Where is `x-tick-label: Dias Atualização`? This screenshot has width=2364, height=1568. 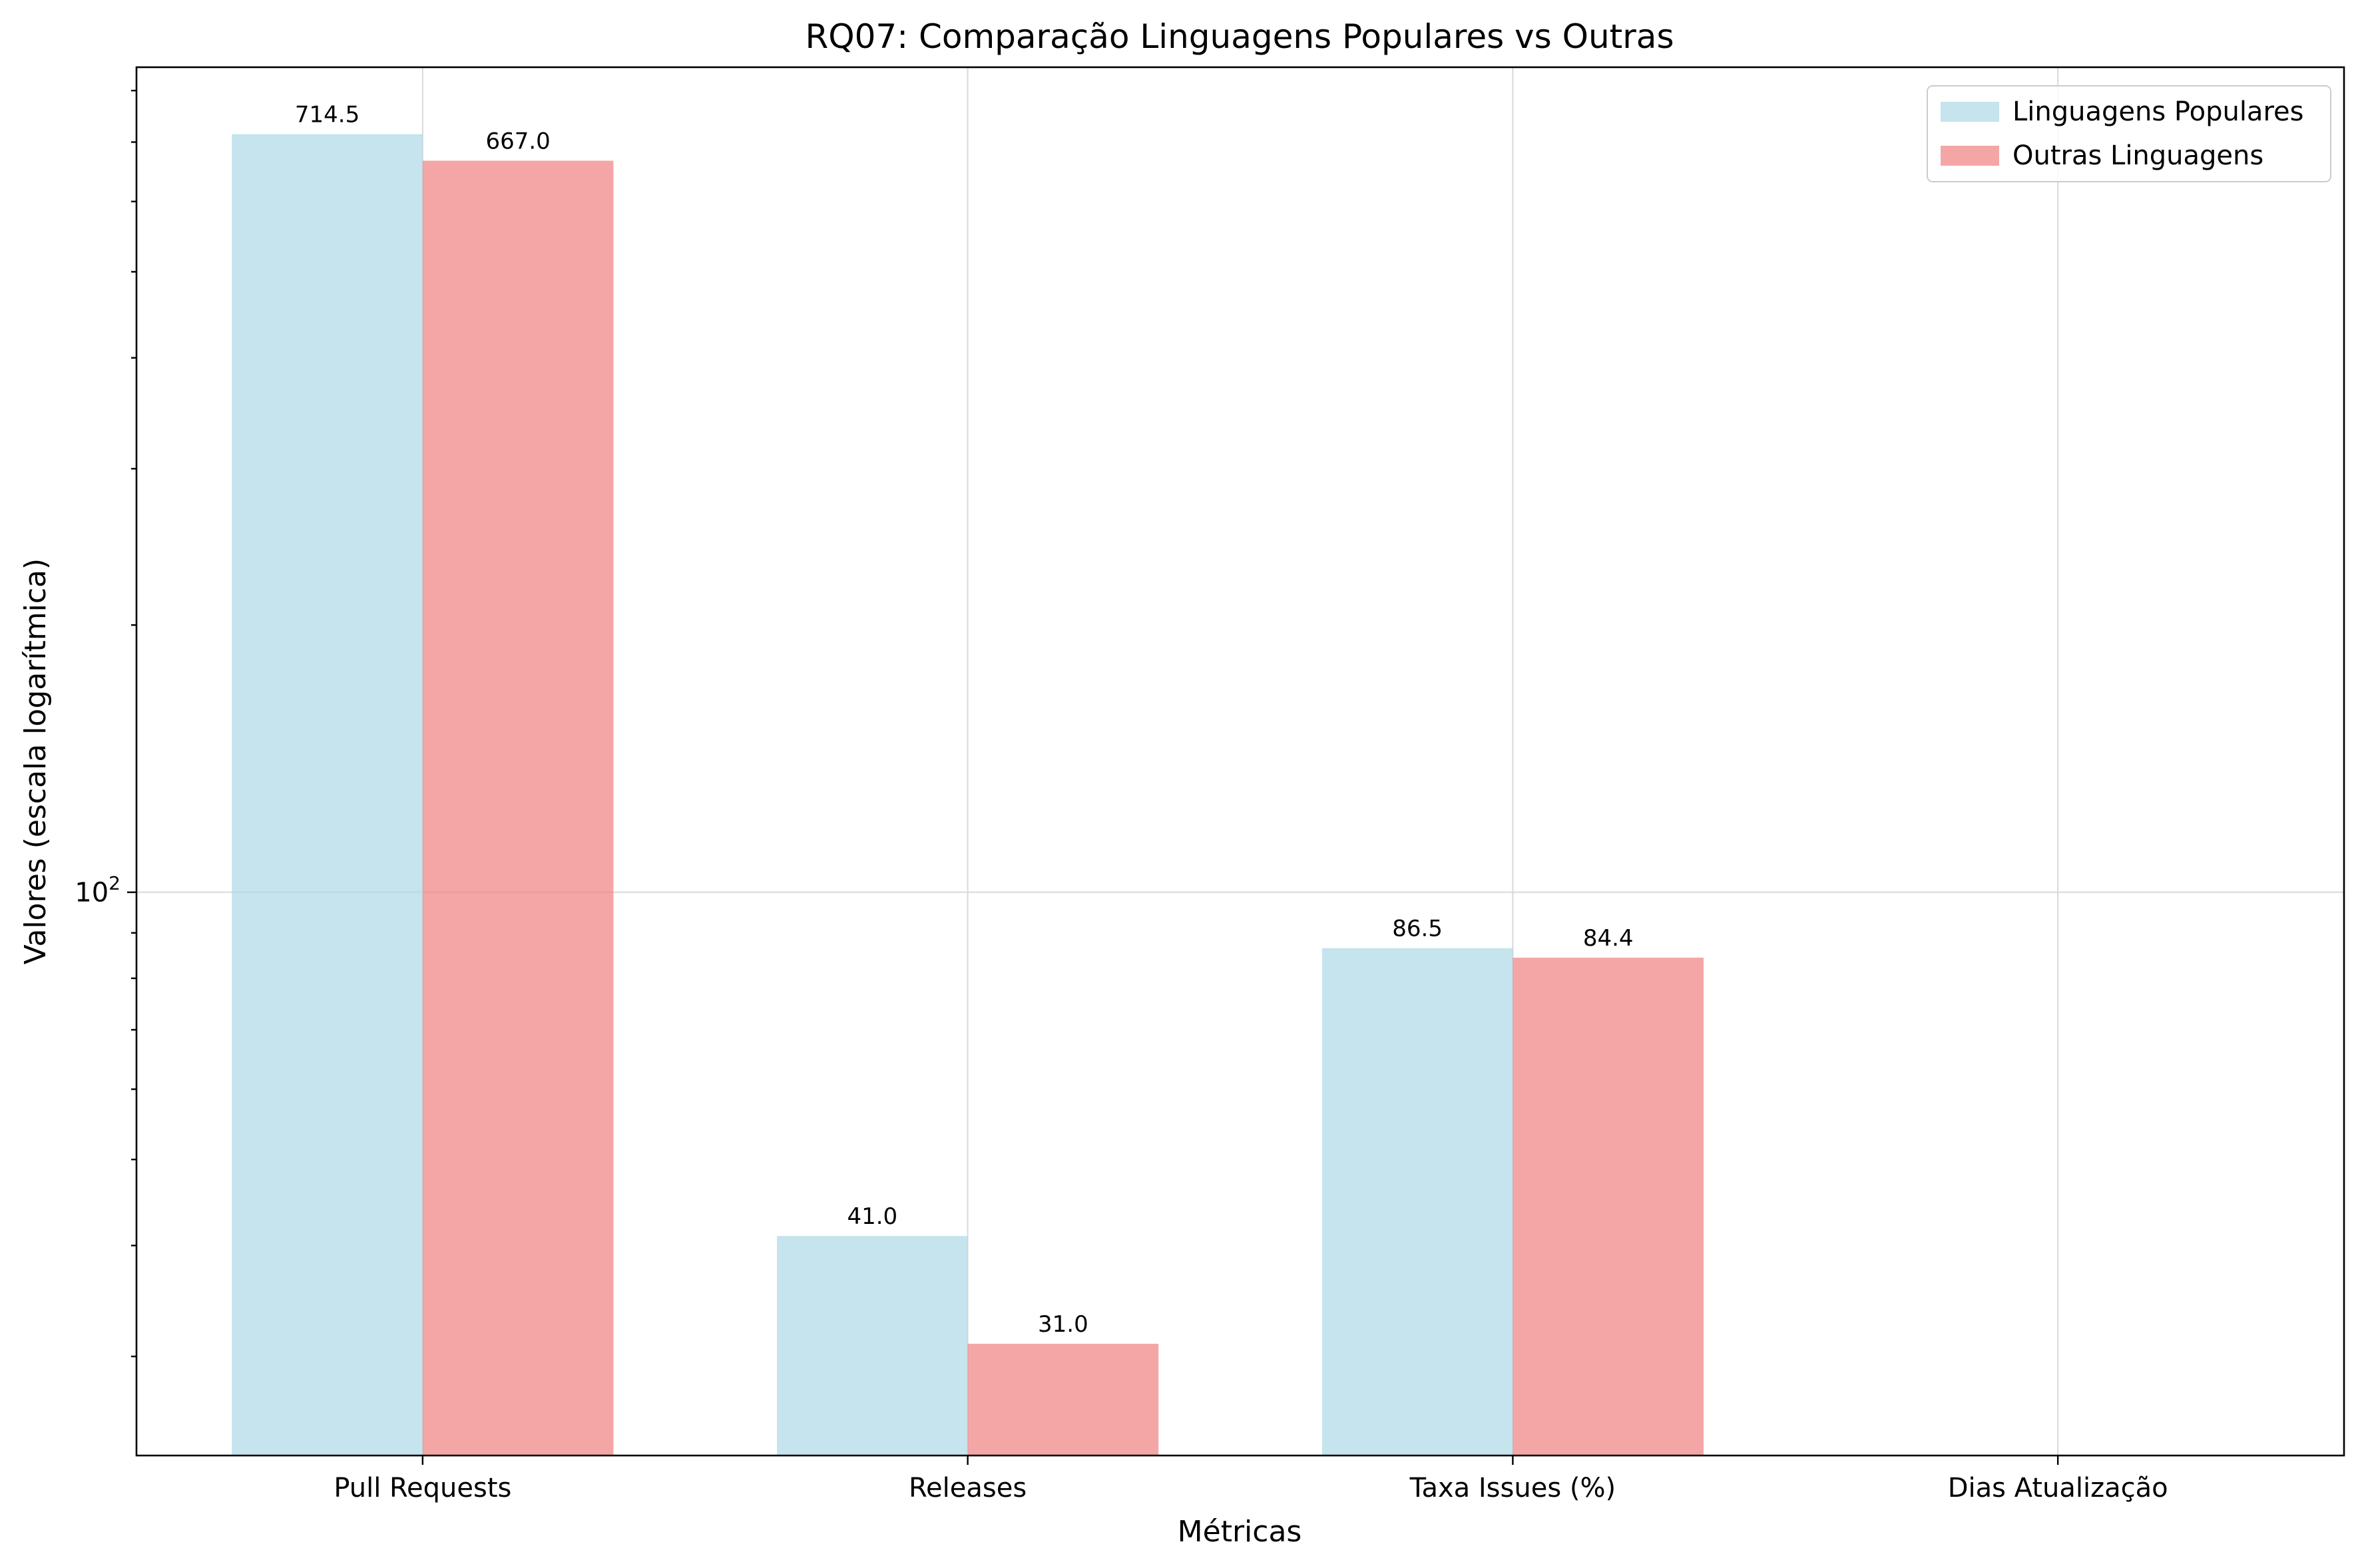
x-tick-label: Dias Atualização is located at coordinates (2058, 1488).